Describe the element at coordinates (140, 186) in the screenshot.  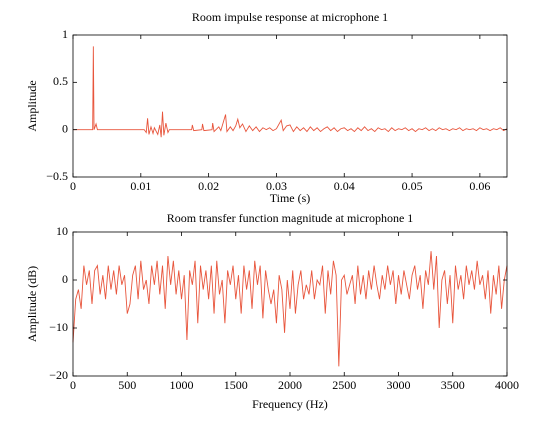
I see `x-tick-label: 0.01` at that location.